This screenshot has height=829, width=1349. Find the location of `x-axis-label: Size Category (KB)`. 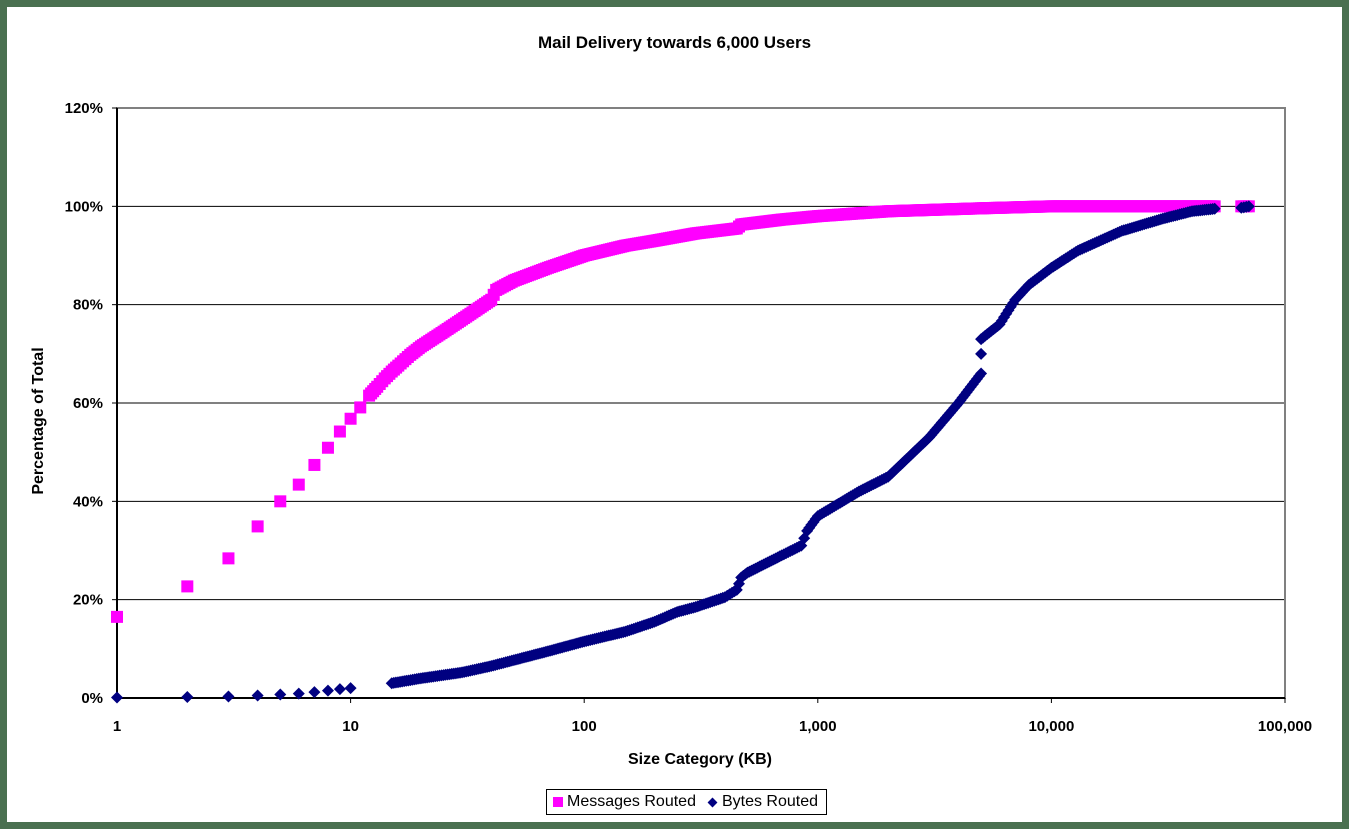

x-axis-label: Size Category (KB) is located at coordinates (700, 759).